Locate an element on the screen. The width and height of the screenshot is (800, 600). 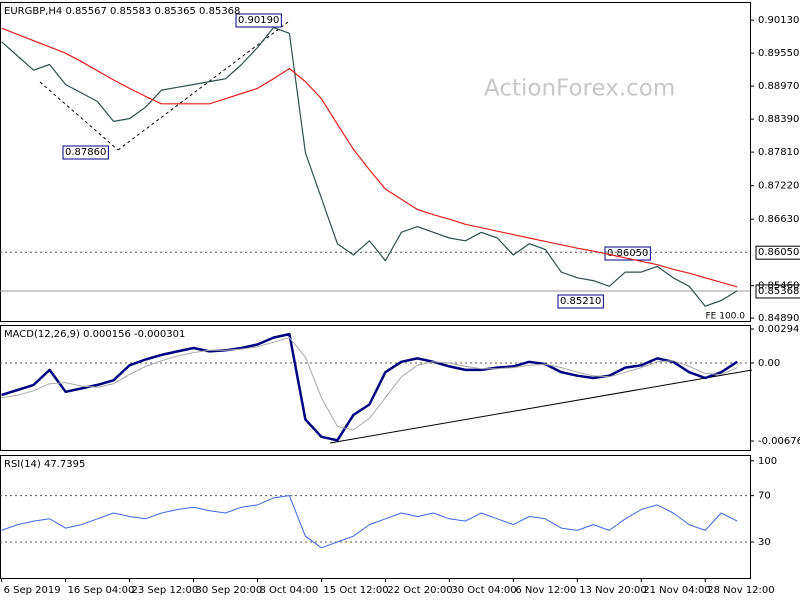
annotation: 0.85210 is located at coordinates (580, 301).